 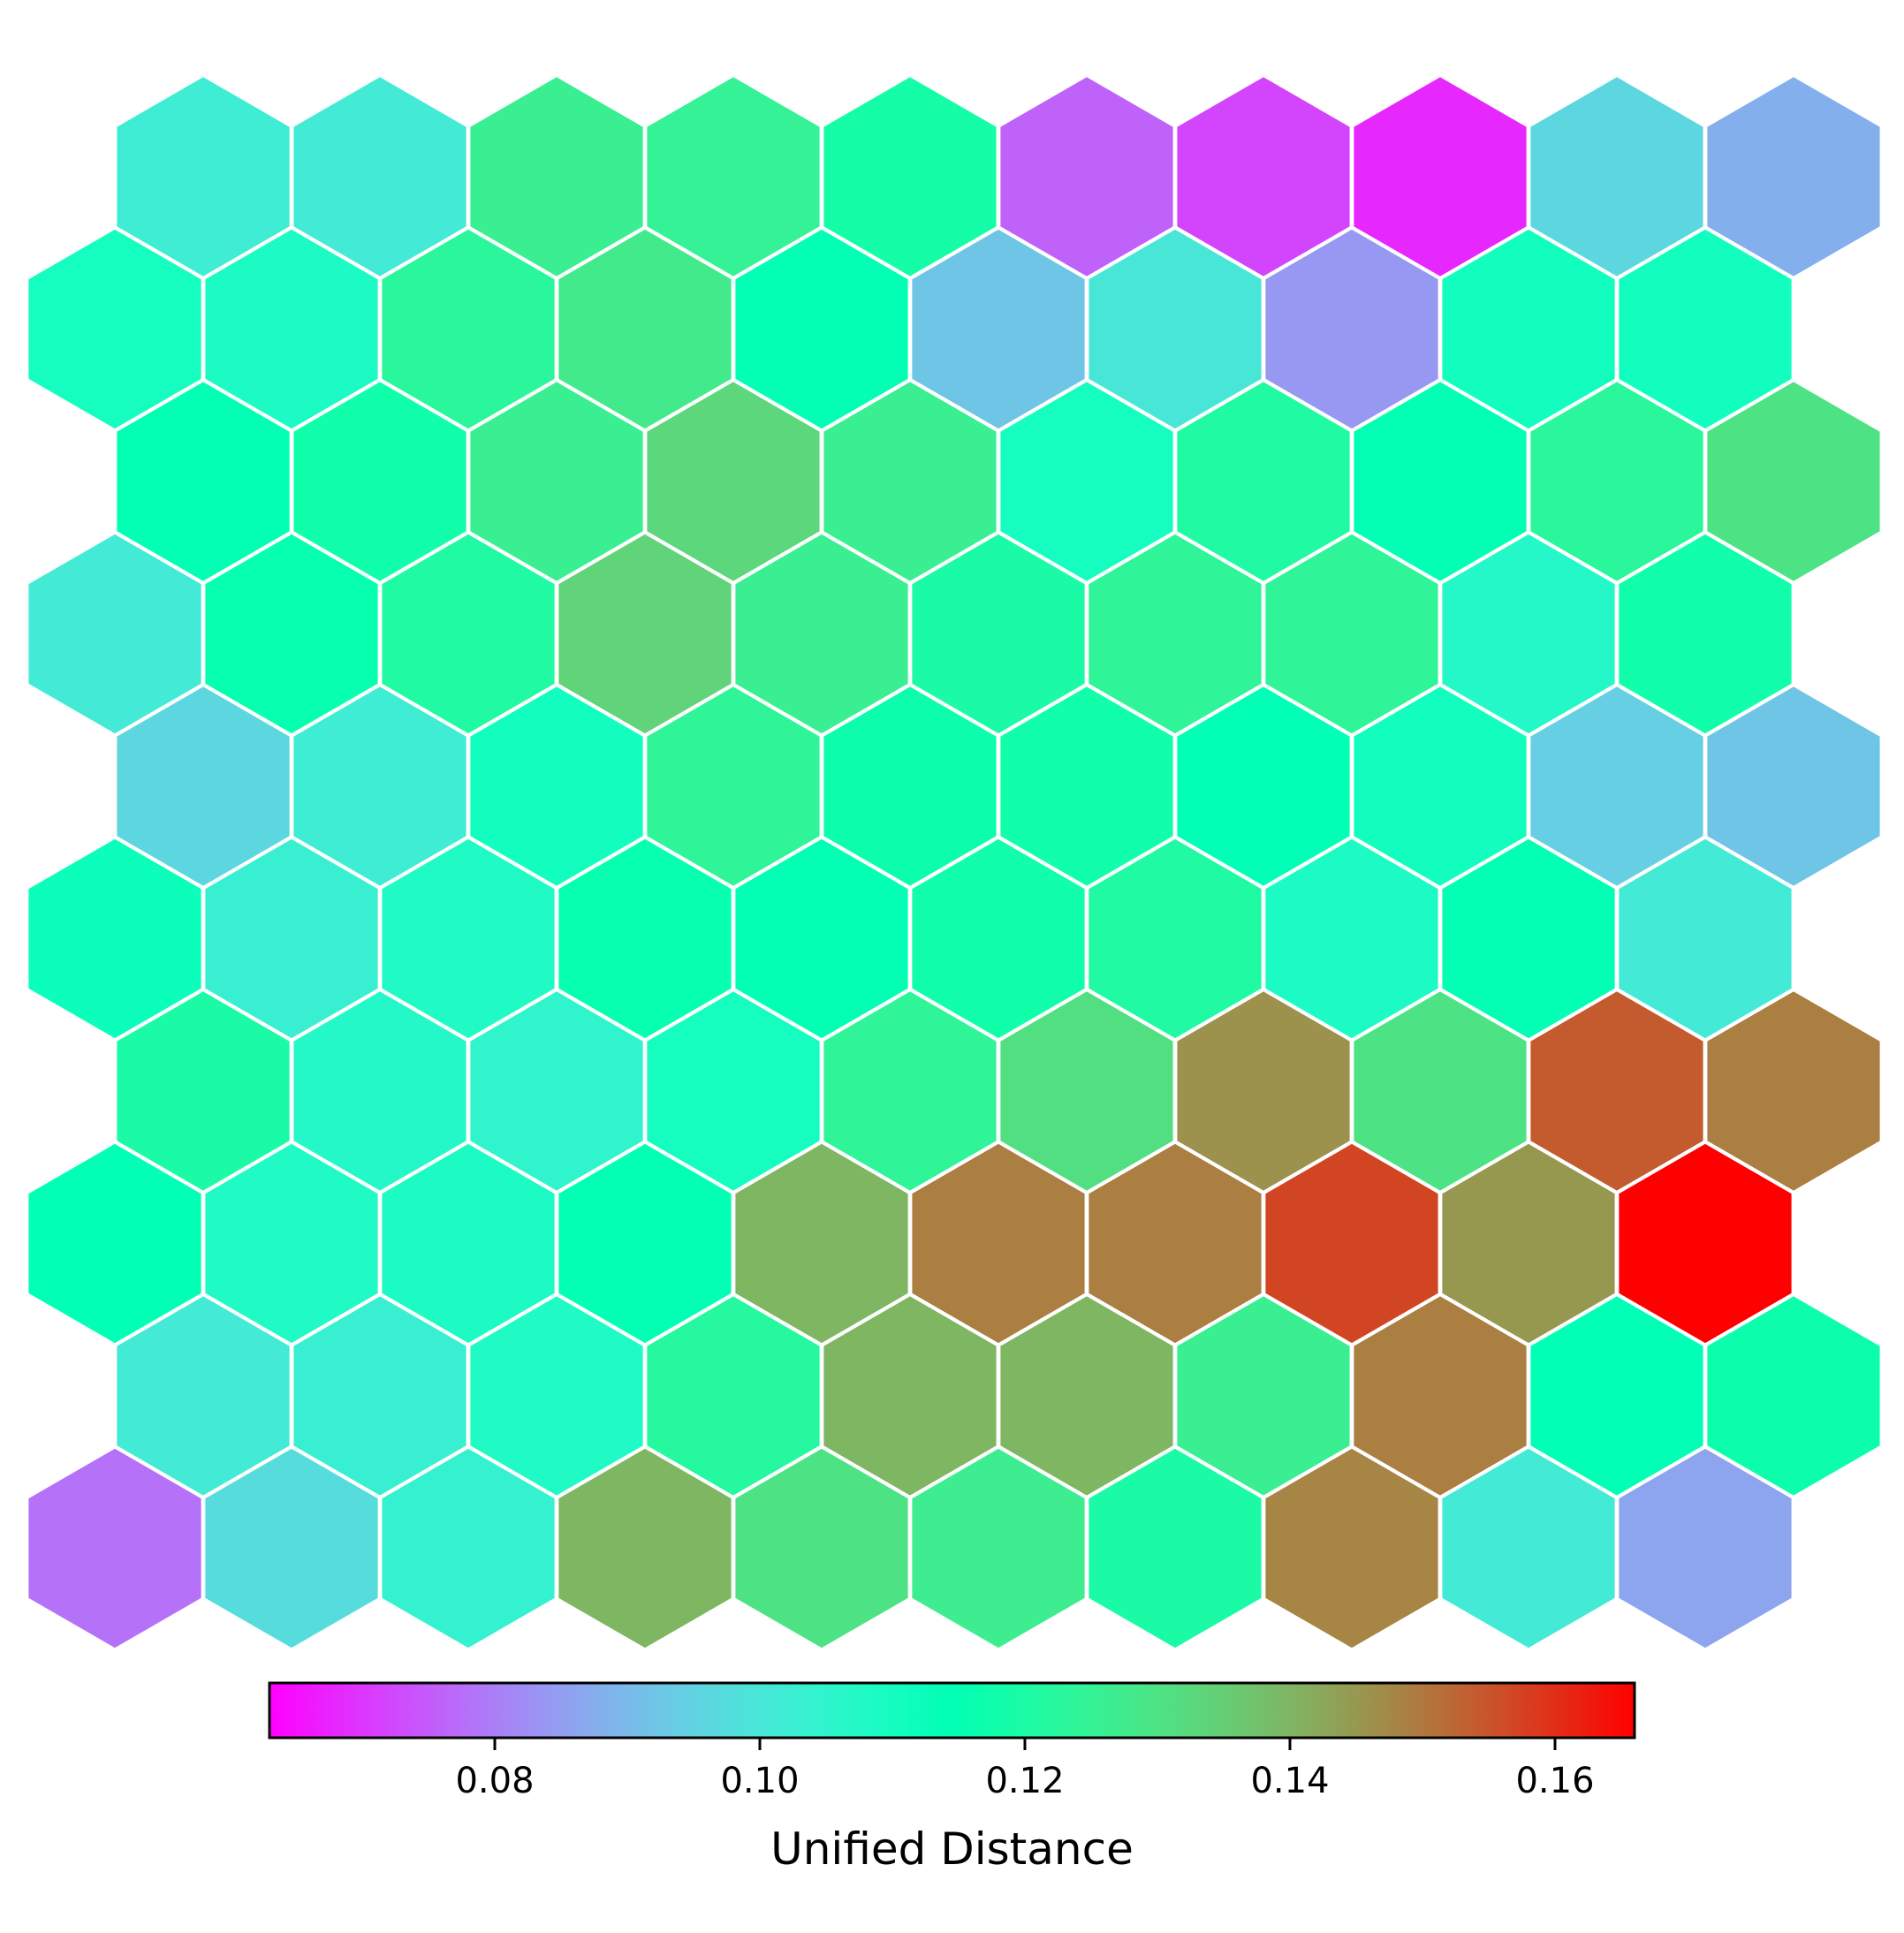 What do you see at coordinates (1024, 1781) in the screenshot?
I see `colorbar-tick-label: 0.12` at bounding box center [1024, 1781].